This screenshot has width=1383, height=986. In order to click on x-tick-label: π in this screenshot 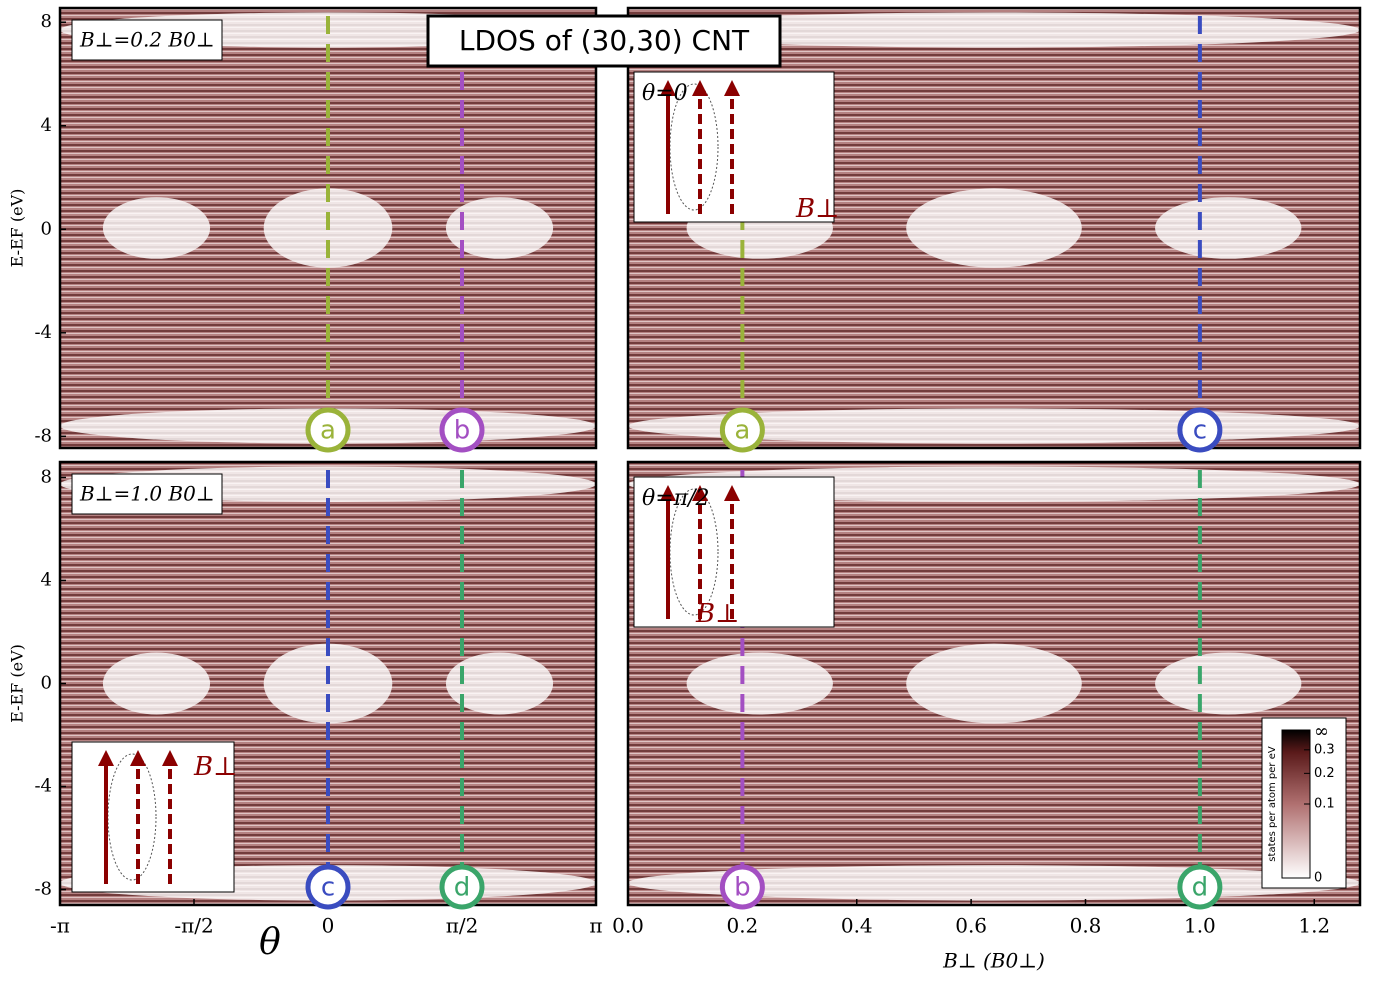, I will do `click(595, 926)`.